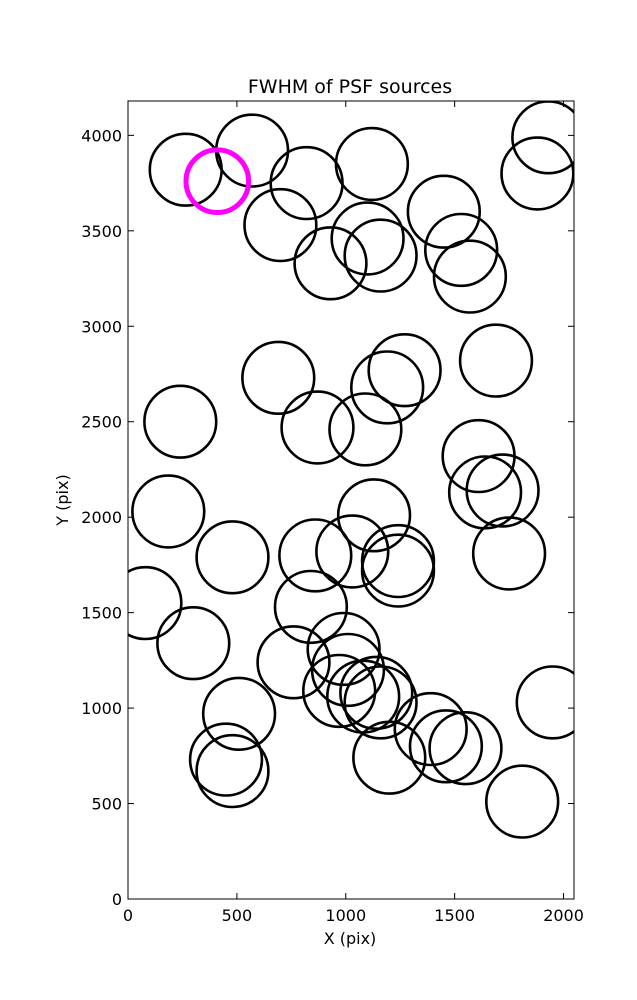 Image resolution: width=637 pixels, height=1000 pixels. What do you see at coordinates (237, 915) in the screenshot?
I see `x-tick-label: 500` at bounding box center [237, 915].